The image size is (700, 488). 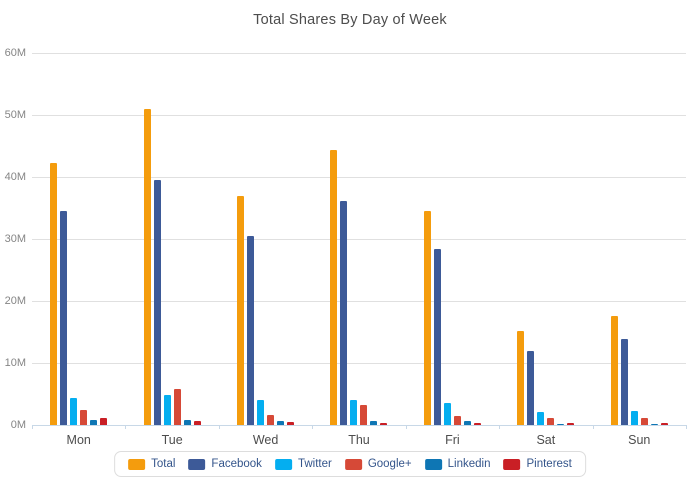 What do you see at coordinates (163, 464) in the screenshot?
I see `legend-label: Total` at bounding box center [163, 464].